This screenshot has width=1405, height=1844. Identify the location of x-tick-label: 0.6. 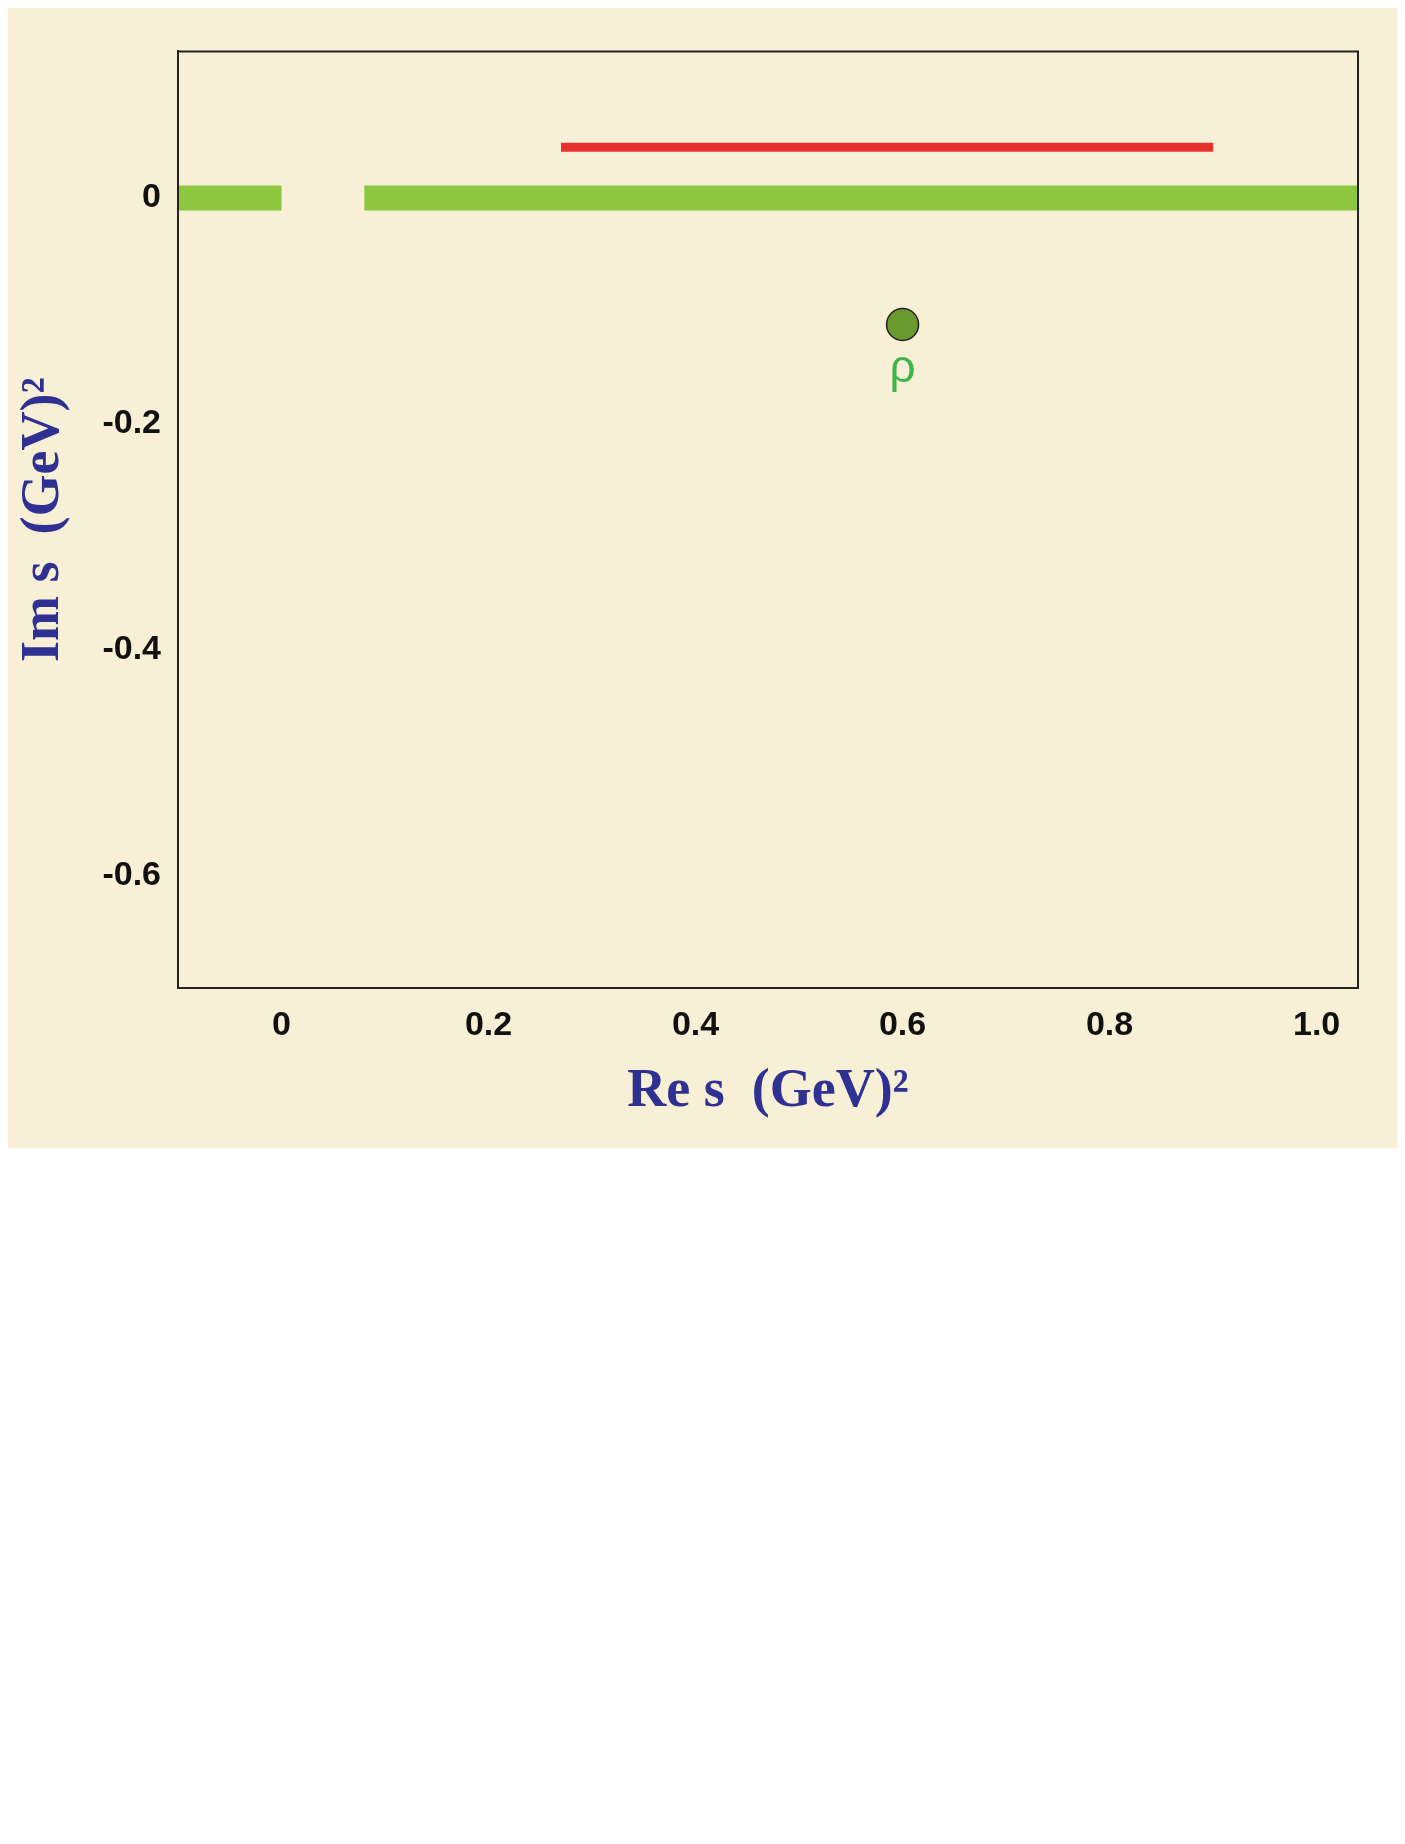
(902, 1022).